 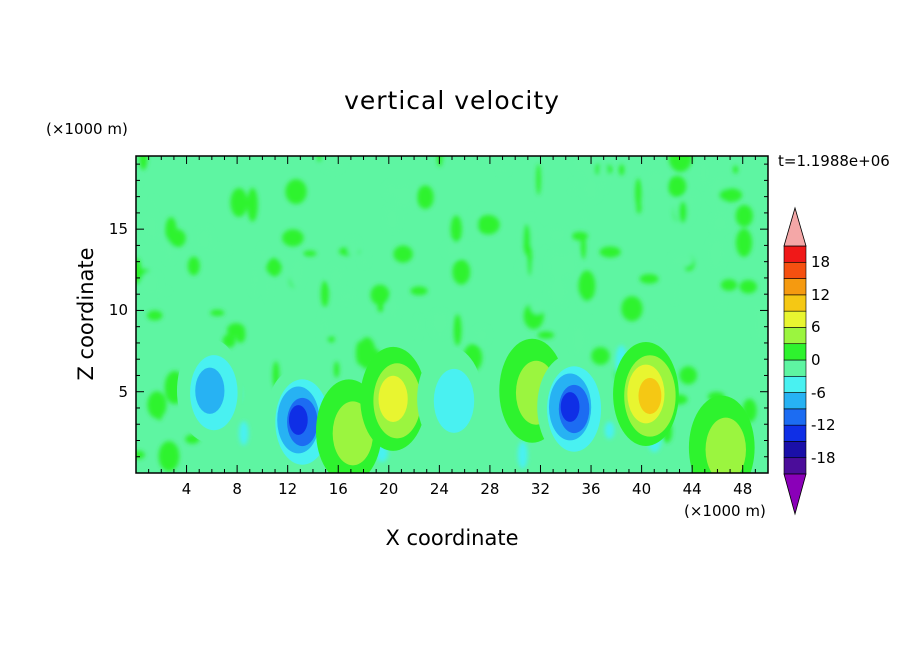 What do you see at coordinates (821, 262) in the screenshot?
I see `colorbar-tick-label: 18` at bounding box center [821, 262].